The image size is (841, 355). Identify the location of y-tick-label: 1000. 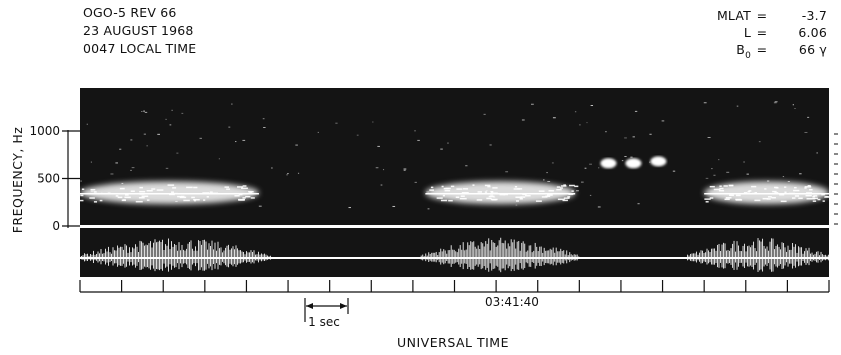
(44, 131).